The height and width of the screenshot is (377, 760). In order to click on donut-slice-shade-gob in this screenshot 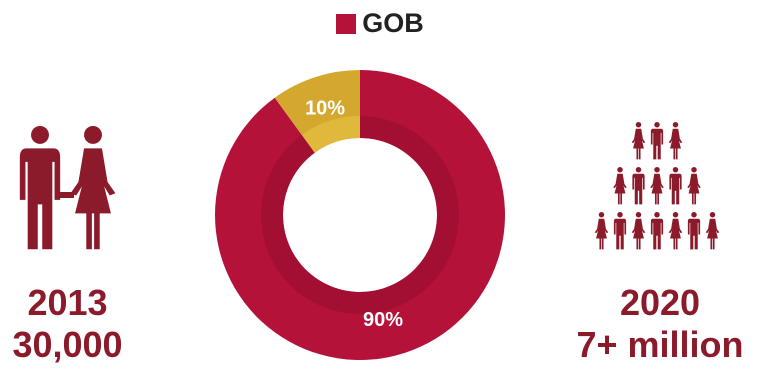, I will do `click(359, 215)`.